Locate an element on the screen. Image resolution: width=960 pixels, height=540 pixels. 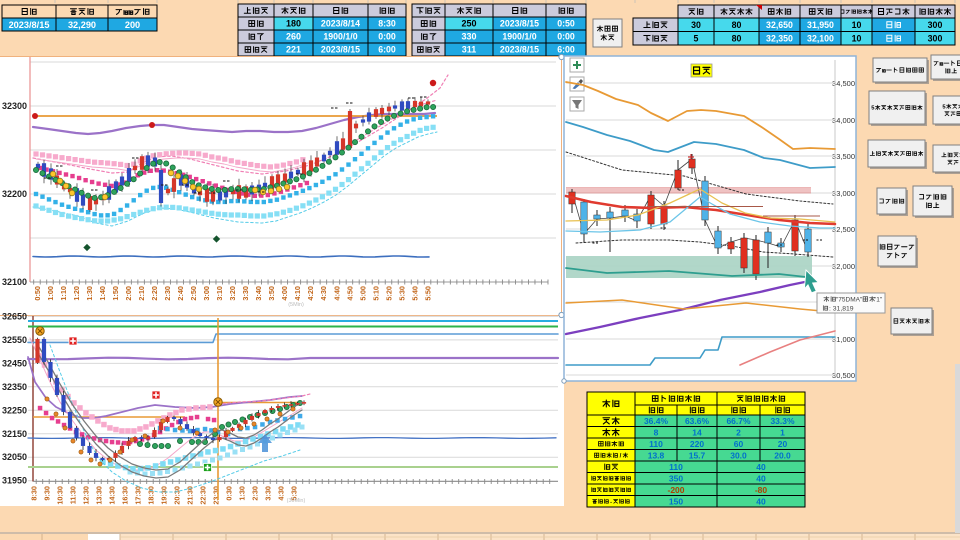
svg-text: 14:30 is located at coordinates (112, 495).